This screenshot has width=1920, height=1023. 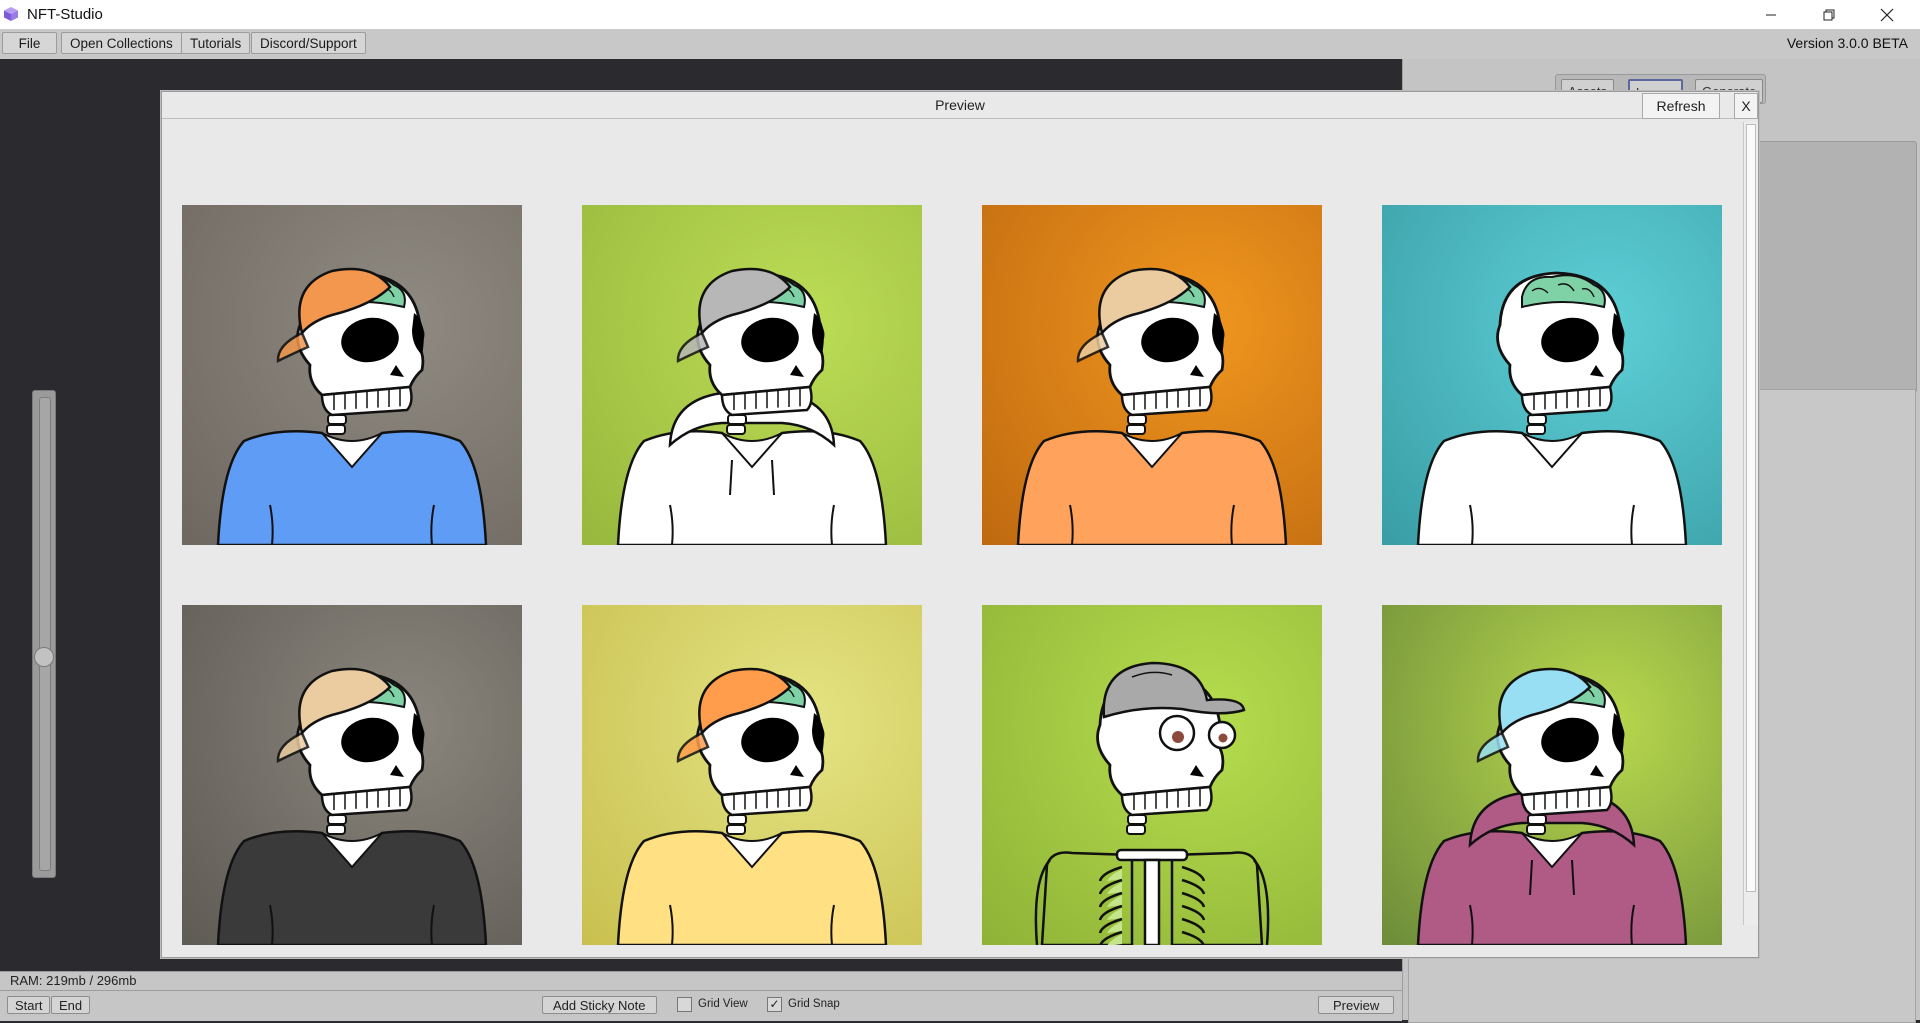 I want to click on open-collections-button: Open Collections, so click(x=121, y=43).